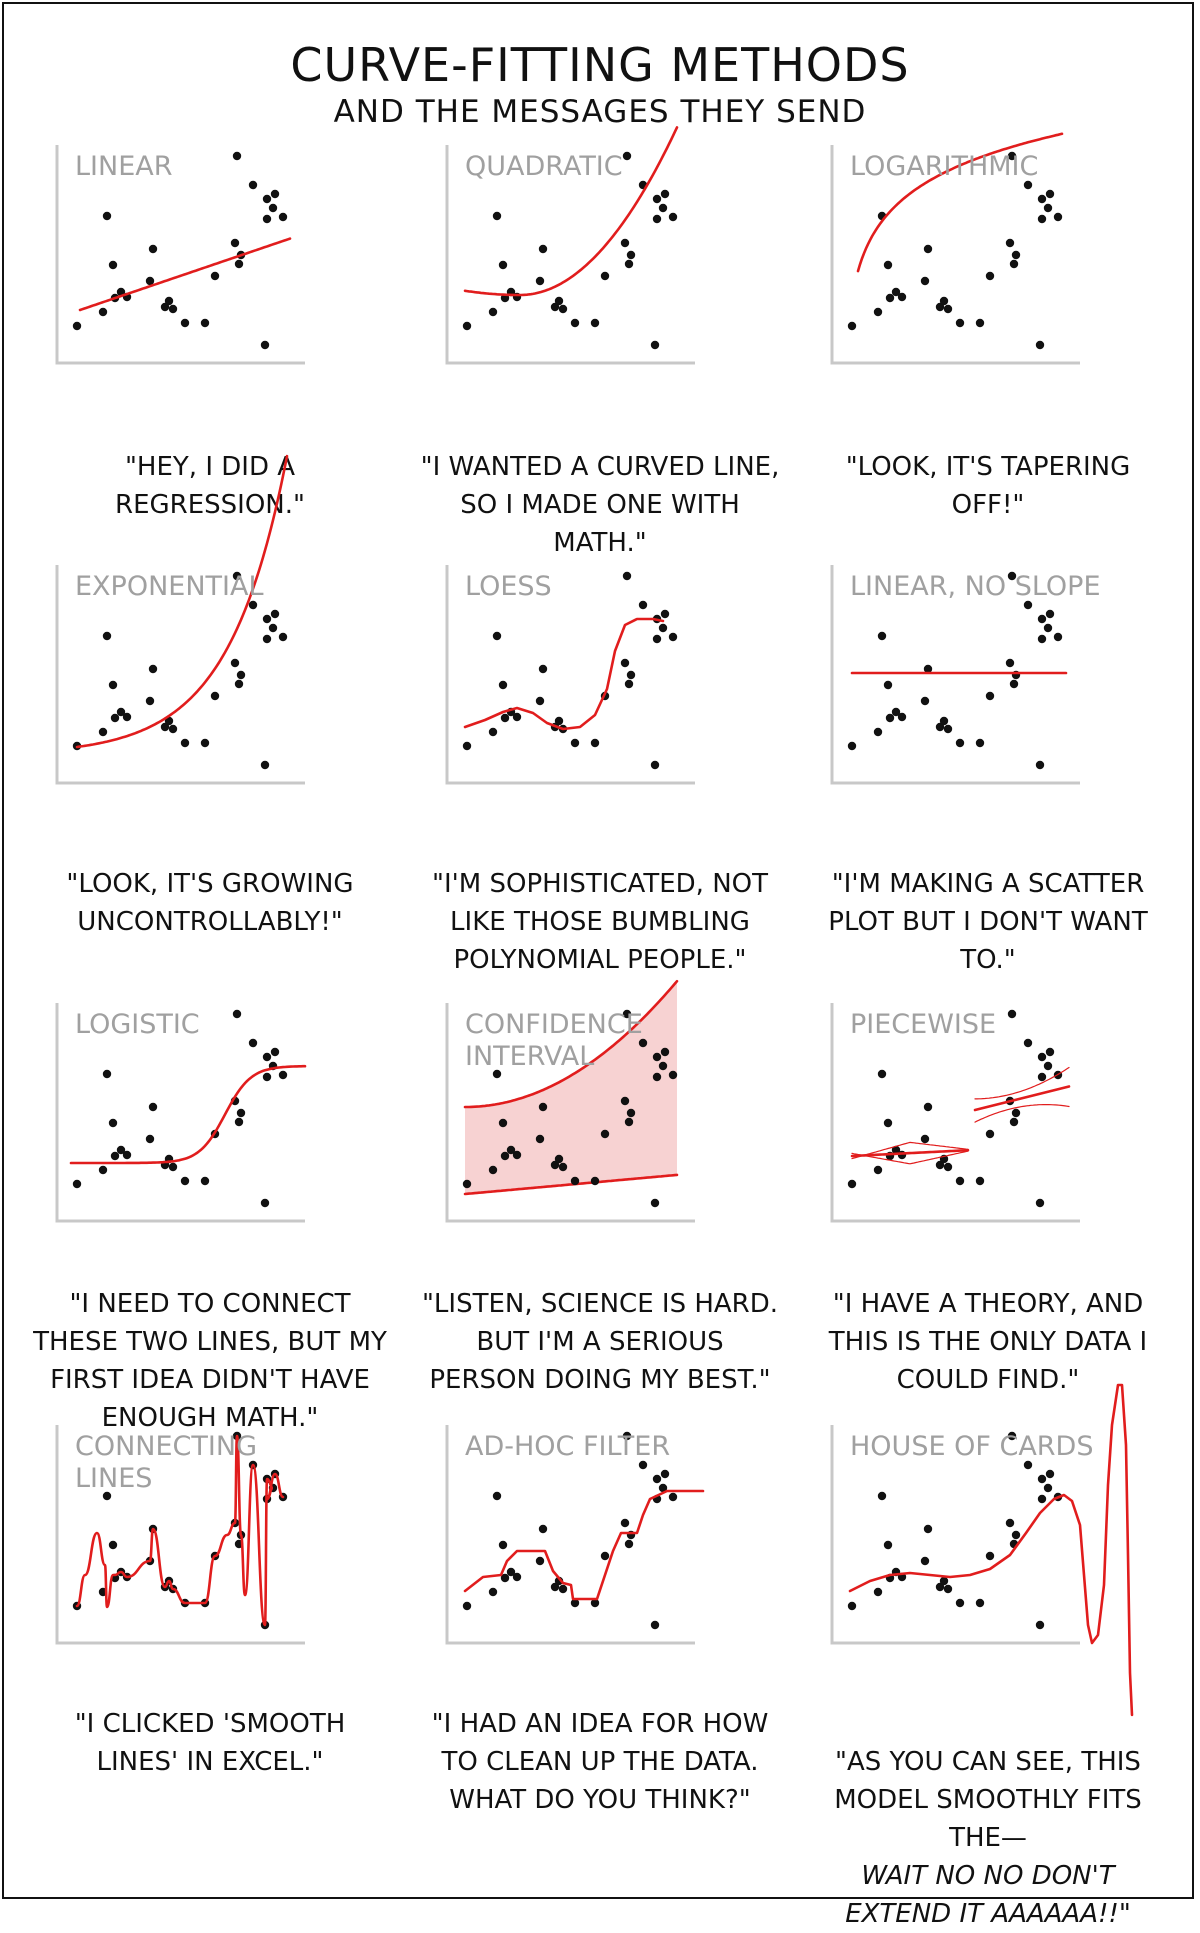  I want to click on upper-bound, so click(571, 1044).